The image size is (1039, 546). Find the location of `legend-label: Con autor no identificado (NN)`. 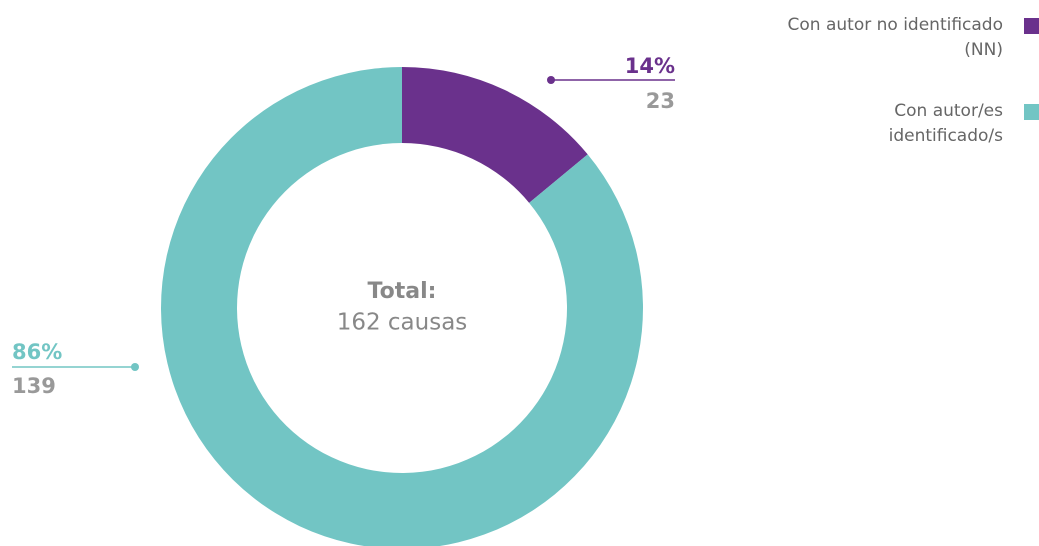

legend-label: Con autor no identificado (NN) is located at coordinates (895, 37).